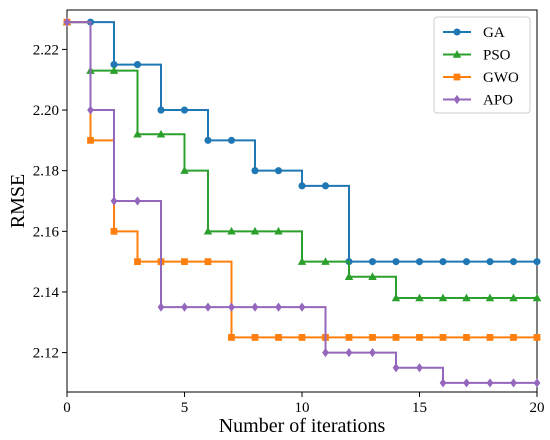 The width and height of the screenshot is (550, 440). What do you see at coordinates (474, 33) in the screenshot?
I see `legend-item-ga: GA` at bounding box center [474, 33].